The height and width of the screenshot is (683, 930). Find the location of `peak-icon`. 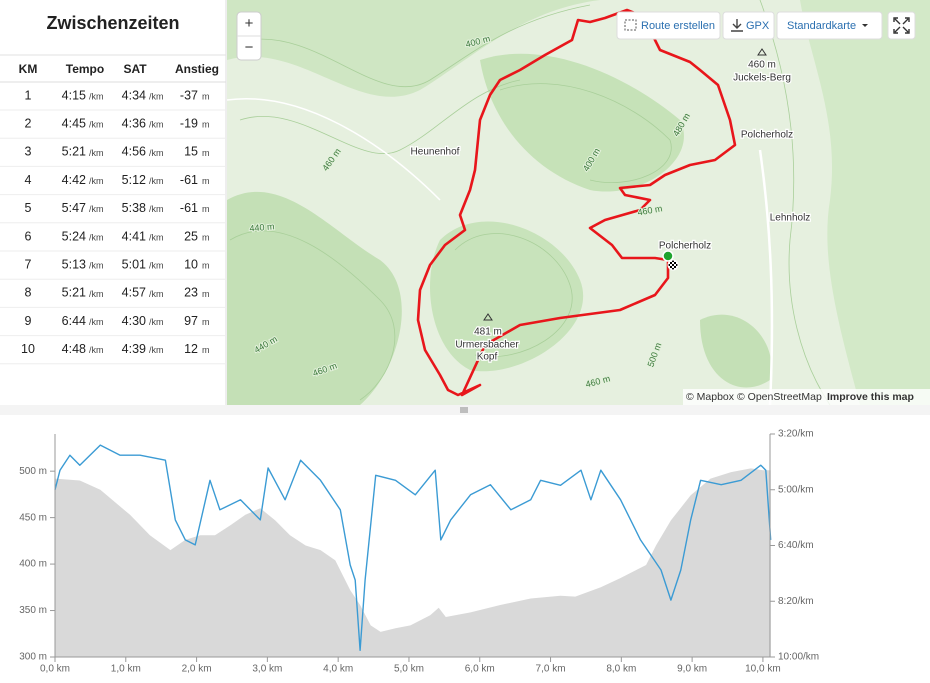

peak-icon is located at coordinates (762, 52).